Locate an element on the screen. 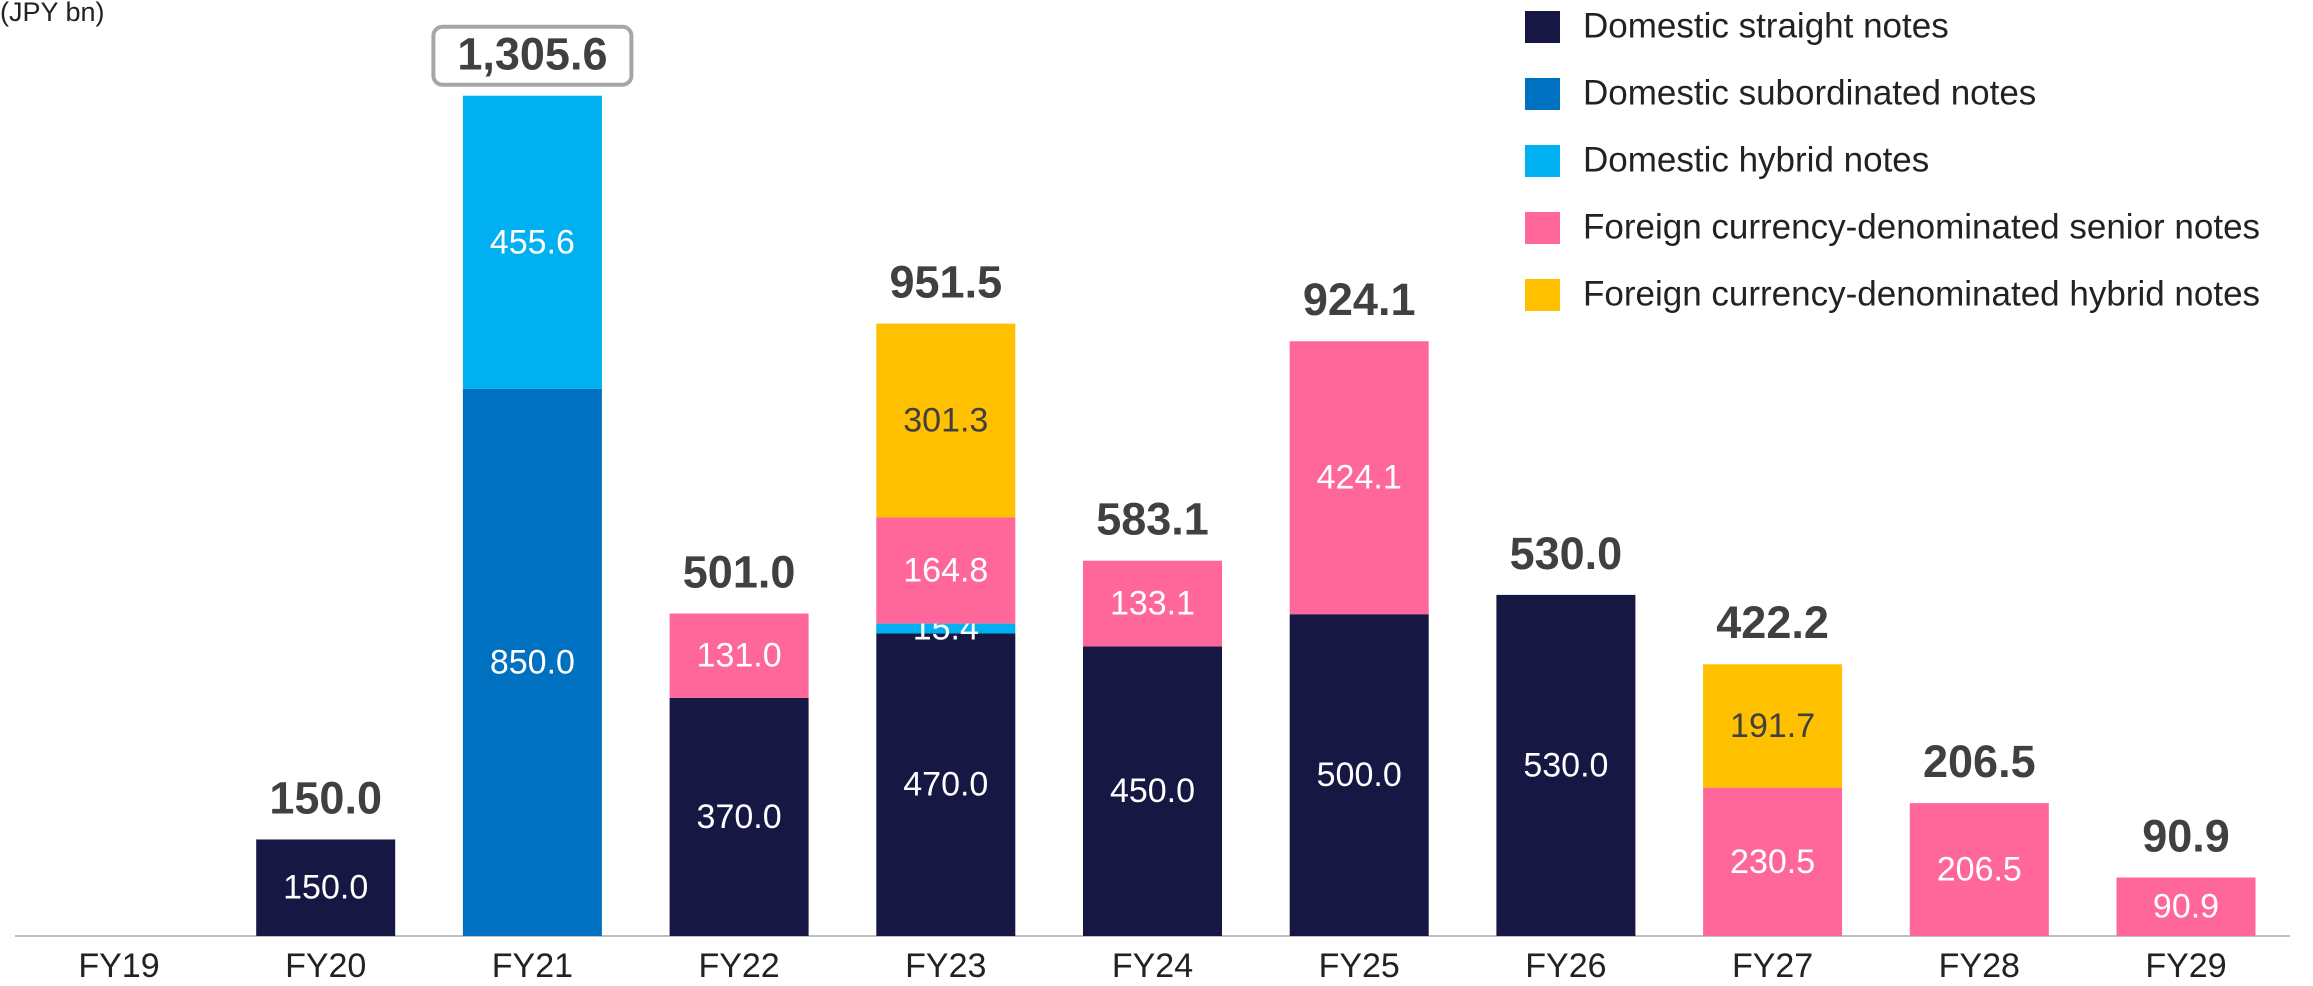 This screenshot has height=986, width=2313. legend-label: Domestic subordinated notes is located at coordinates (1809, 92).